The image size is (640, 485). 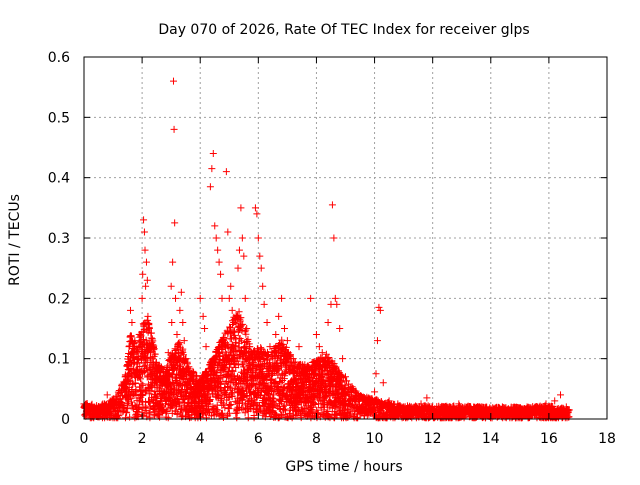 I want to click on x-tick-label: 10, so click(x=375, y=439).